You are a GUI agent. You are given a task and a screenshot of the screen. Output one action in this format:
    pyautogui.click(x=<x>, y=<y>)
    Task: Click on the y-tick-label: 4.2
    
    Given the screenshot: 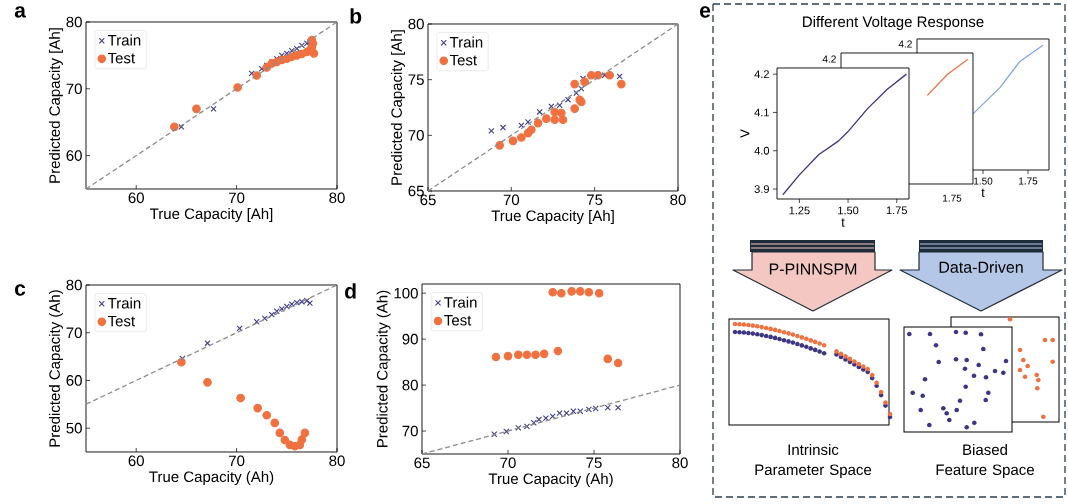 What is the action you would take?
    pyautogui.click(x=761, y=74)
    